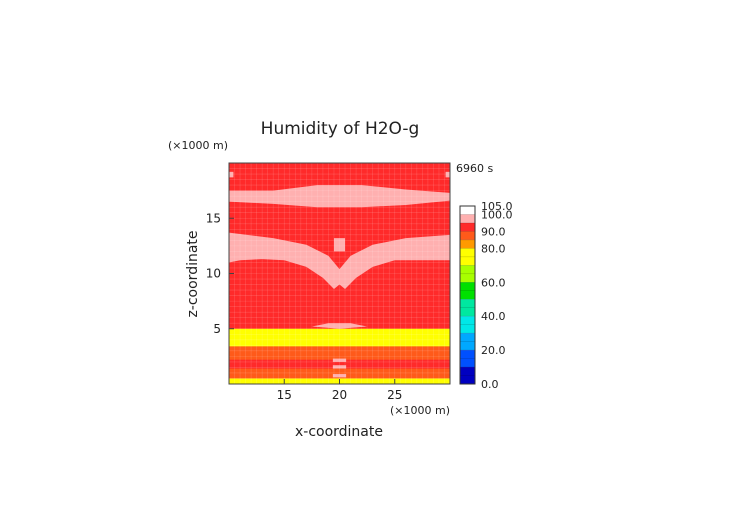 This screenshot has height=532, width=752. Describe the element at coordinates (394, 395) in the screenshot. I see `x-tick-label: 25` at that location.